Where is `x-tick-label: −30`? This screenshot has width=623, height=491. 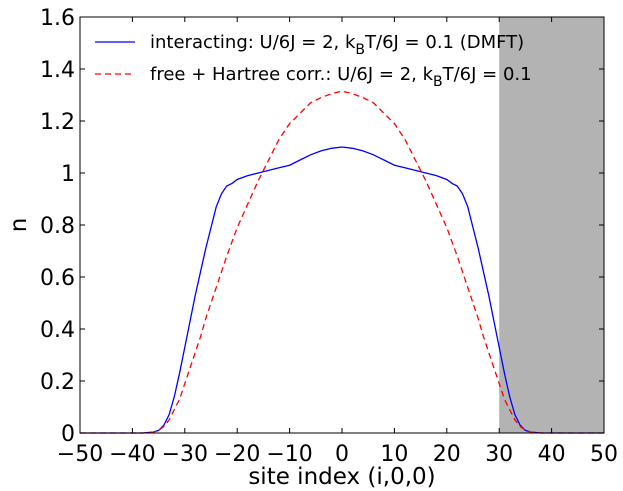
x-tick-label: −30 is located at coordinates (185, 454).